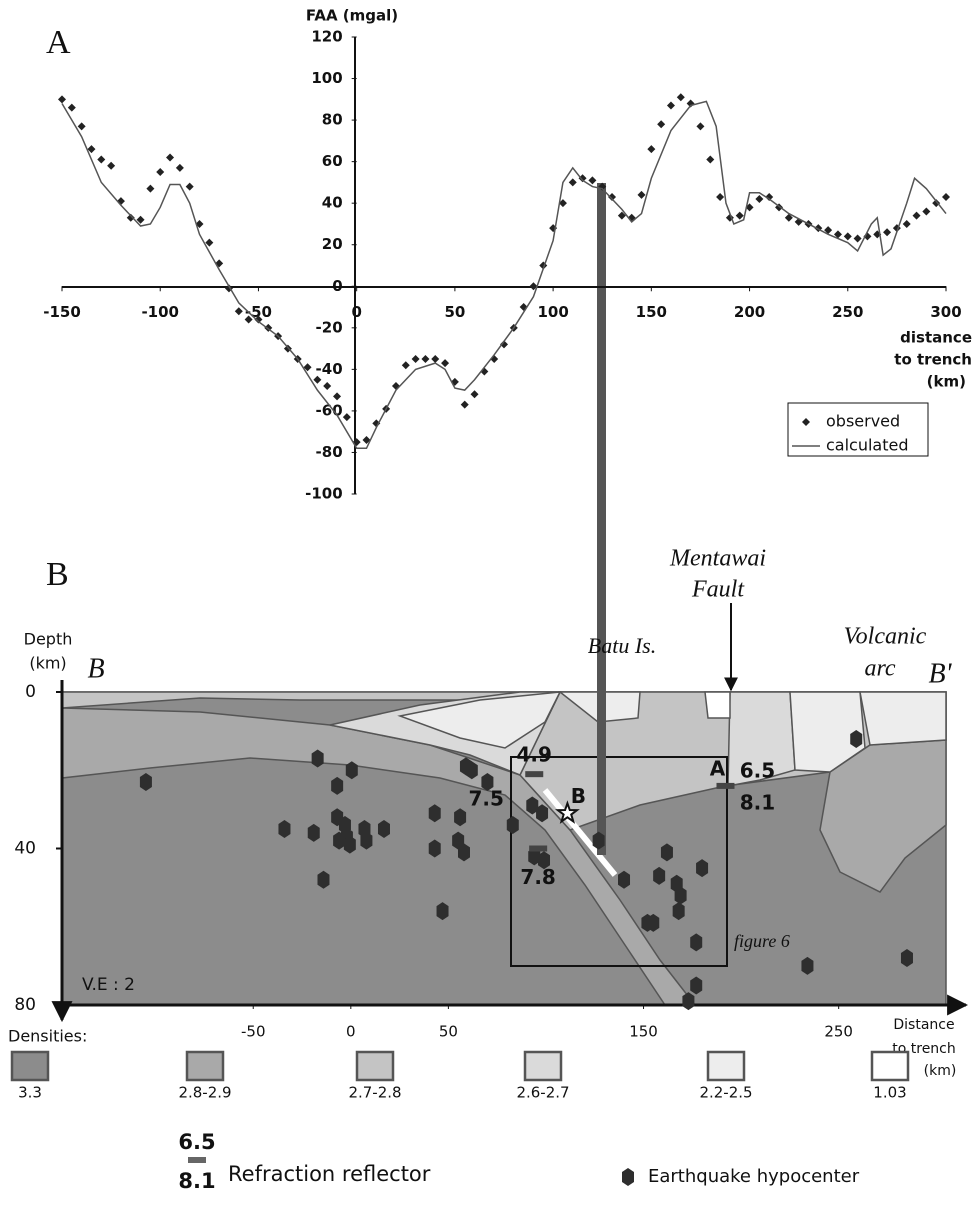  I want to click on reflector-legend-bar, so click(197, 1160).